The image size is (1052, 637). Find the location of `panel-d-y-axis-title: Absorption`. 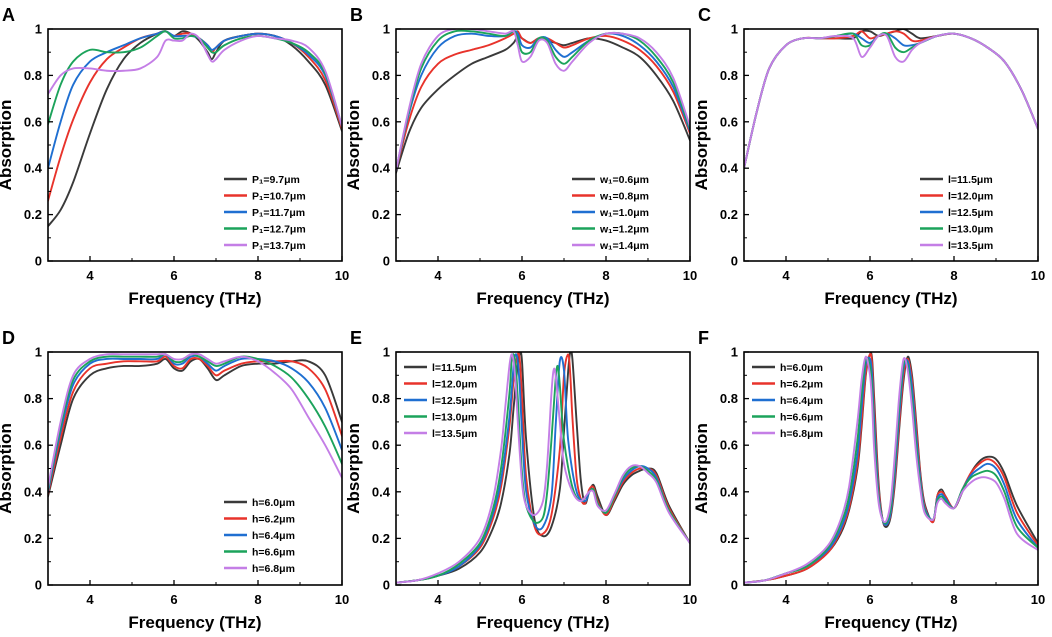

panel-d-y-axis-title: Absorption is located at coordinates (7, 468).